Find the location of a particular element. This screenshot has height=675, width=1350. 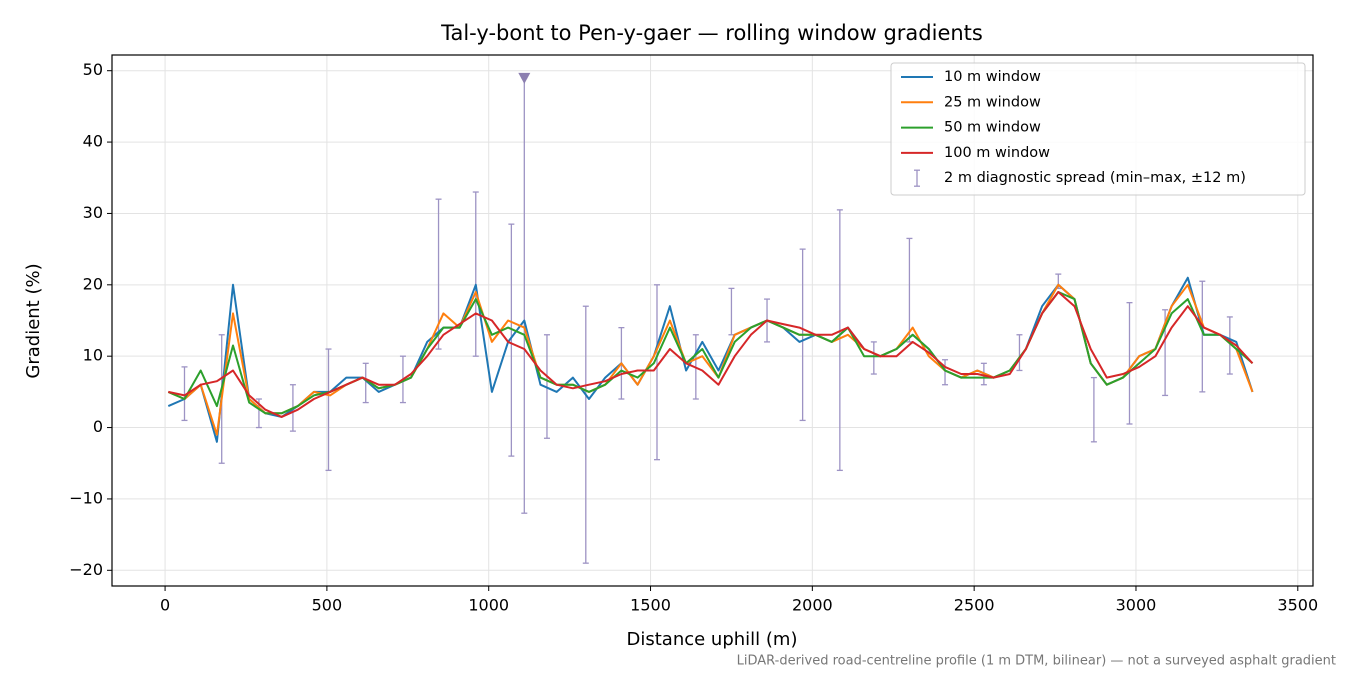

x-tick-label: 3500 is located at coordinates (1297, 605).